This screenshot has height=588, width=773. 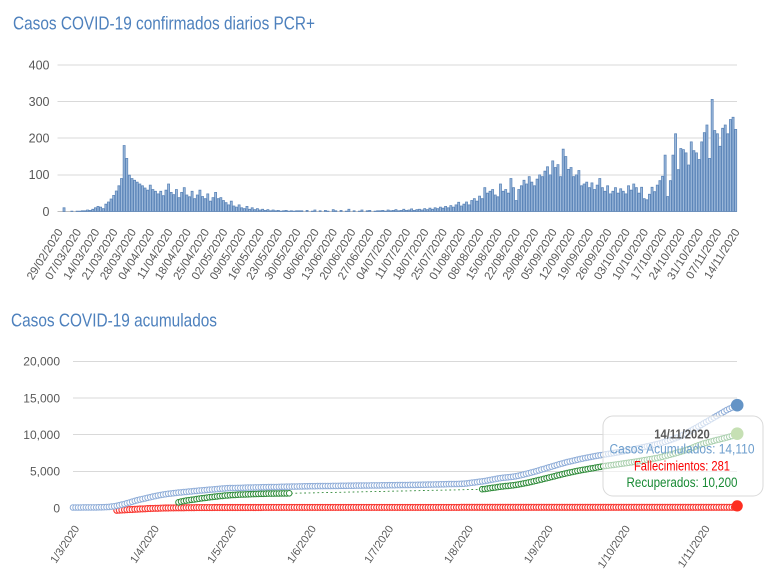 What do you see at coordinates (682, 482) in the screenshot?
I see `svg-text: Recuperados: 10,200` at bounding box center [682, 482].